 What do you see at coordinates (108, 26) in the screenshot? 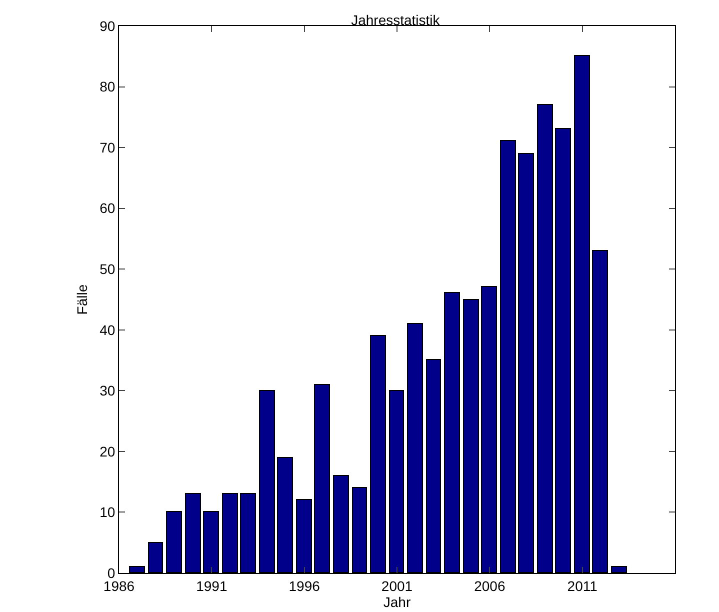
I see `y-tick-label: 90` at bounding box center [108, 26].